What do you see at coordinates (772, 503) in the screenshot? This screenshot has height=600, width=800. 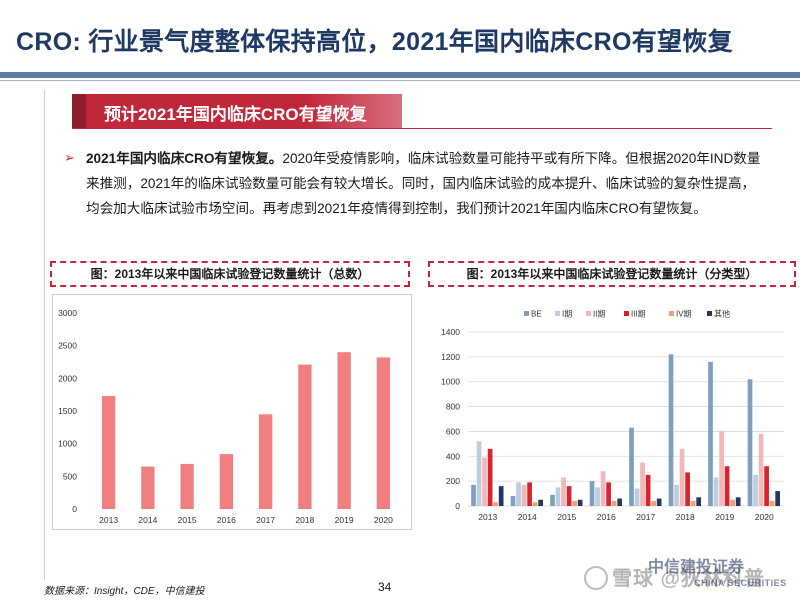 I see `bar-IV-2020` at bounding box center [772, 503].